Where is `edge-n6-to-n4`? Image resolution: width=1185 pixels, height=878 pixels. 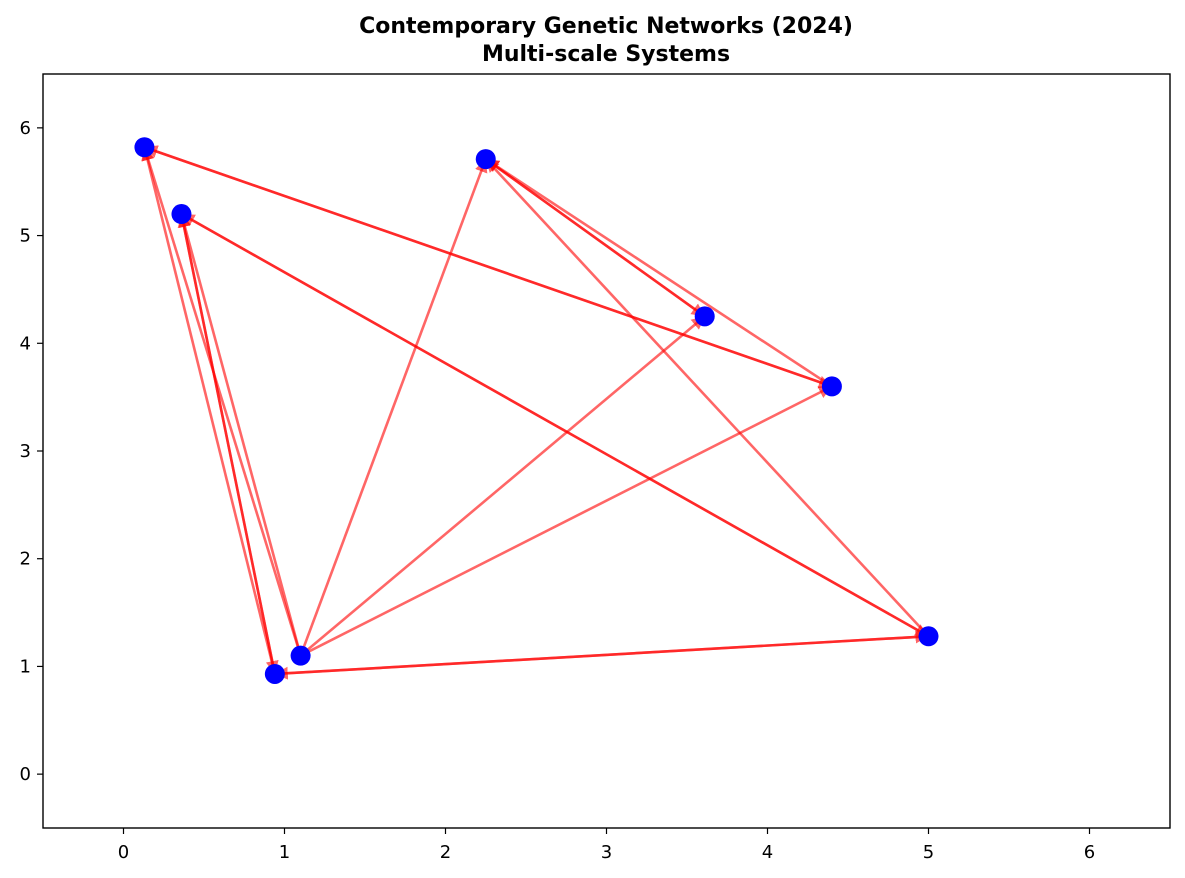 edge-n6-to-n4 is located at coordinates (566, 521).